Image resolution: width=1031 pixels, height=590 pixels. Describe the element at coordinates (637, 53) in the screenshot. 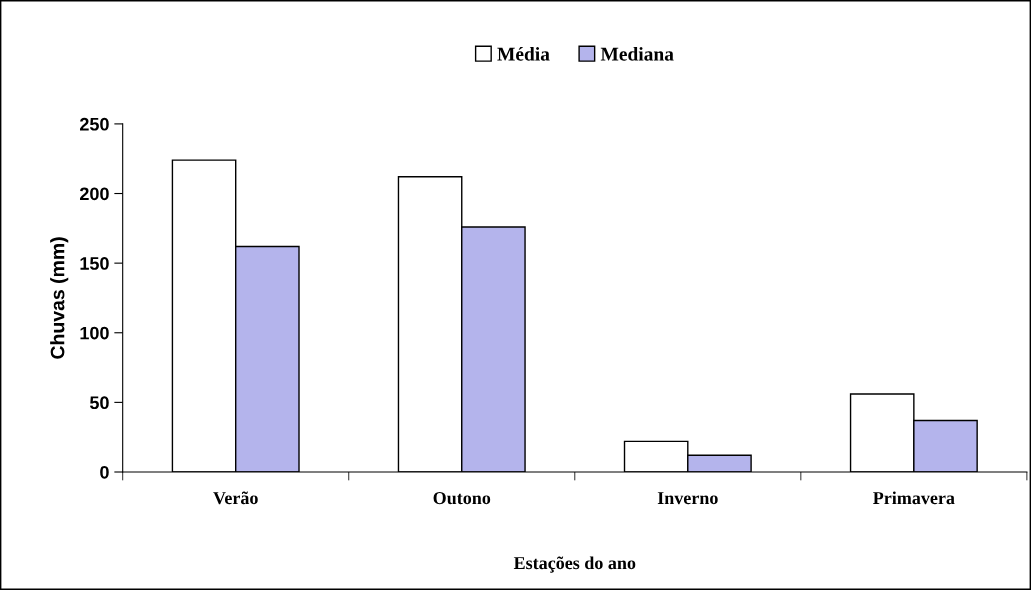

I see `legend-label: Mediana` at that location.